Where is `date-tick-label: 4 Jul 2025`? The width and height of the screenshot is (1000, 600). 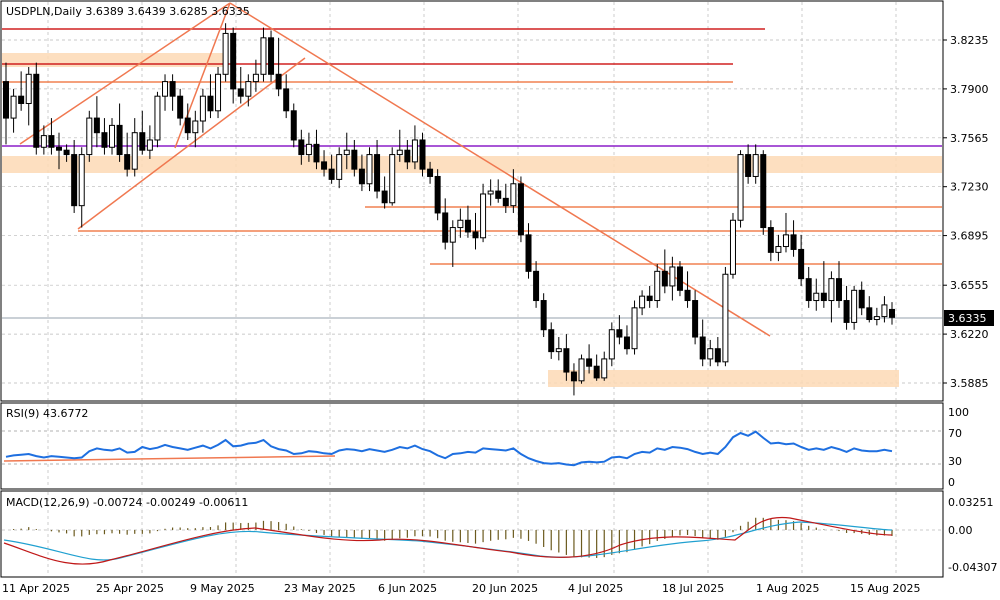
date-tick-label: 4 Jul 2025 is located at coordinates (595, 588).